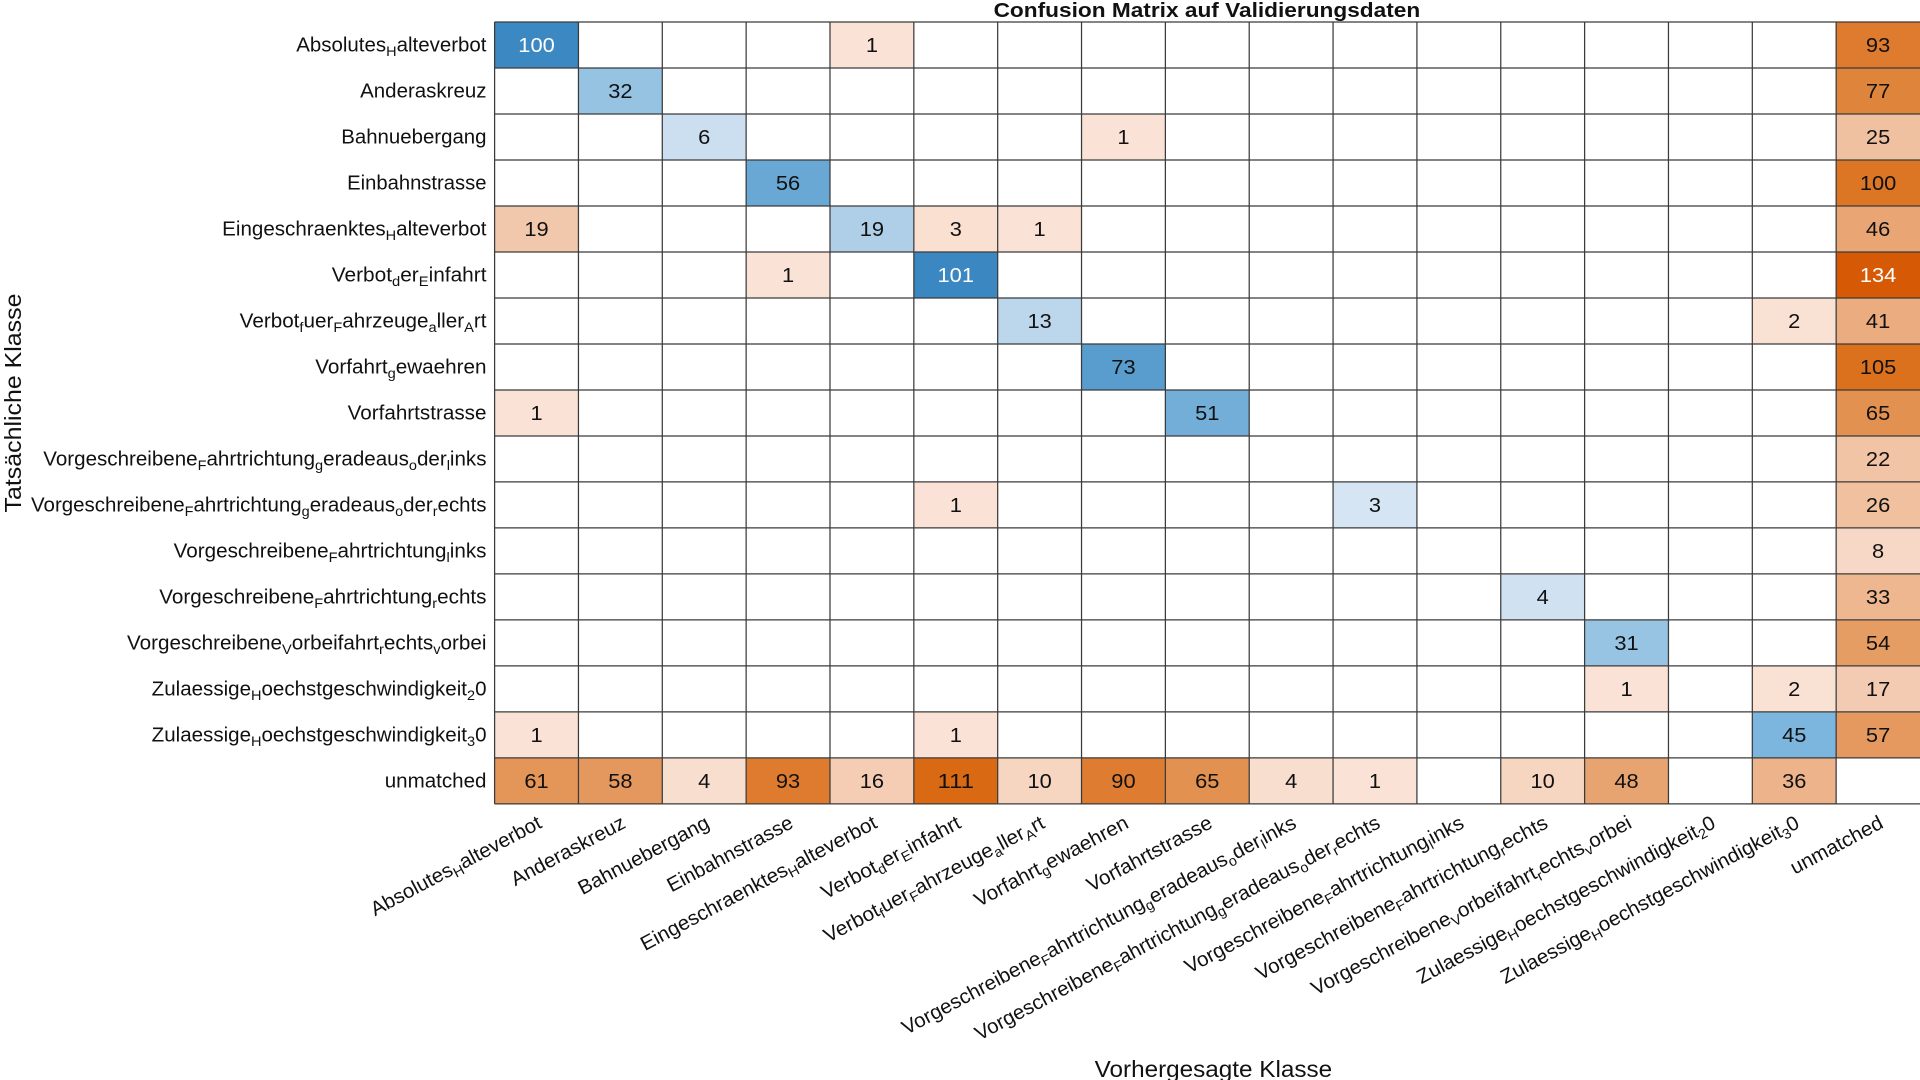 Image resolution: width=1920 pixels, height=1080 pixels. I want to click on svg-text: VerbotfuerFahrzeugeallerArt, so click(363, 323).